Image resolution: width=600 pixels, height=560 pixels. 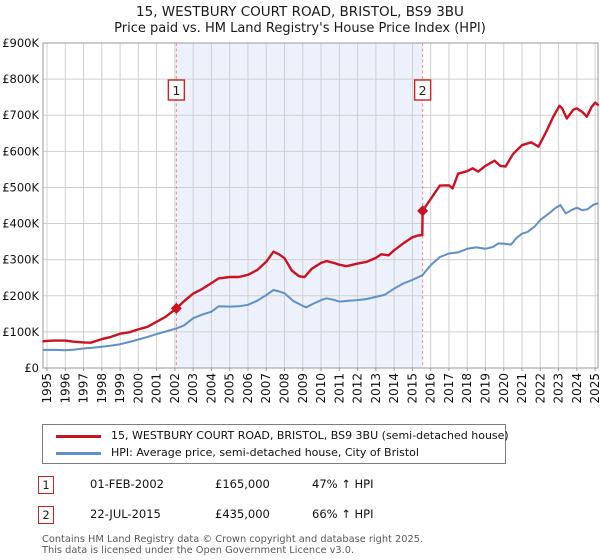 I want to click on svg-text: 2015, so click(x=412, y=388).